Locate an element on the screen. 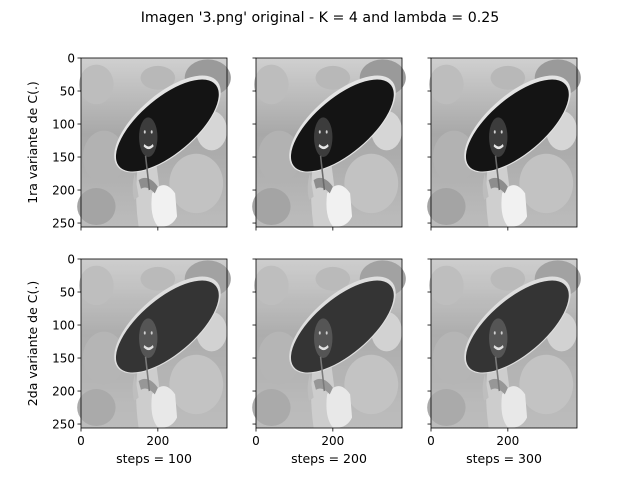  panel-r1-c1: 0 50 100 150 200 250 is located at coordinates (142, 141).